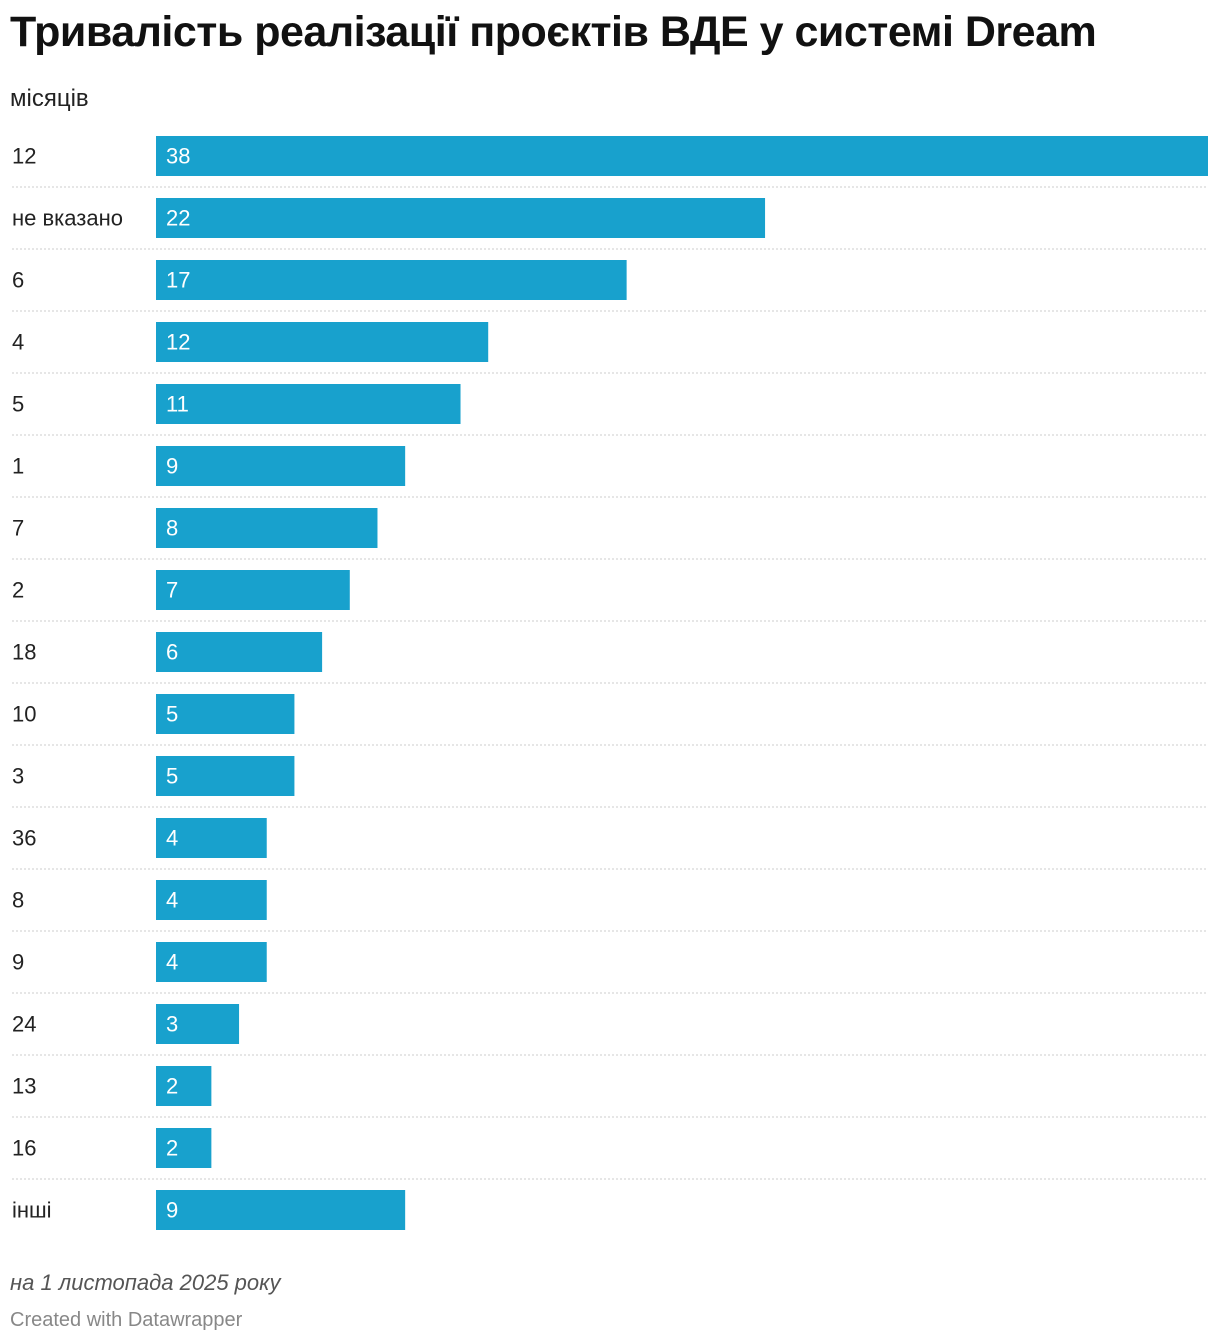 The height and width of the screenshot is (1344, 1220). I want to click on chart-subtitle: місяців, so click(49, 98).